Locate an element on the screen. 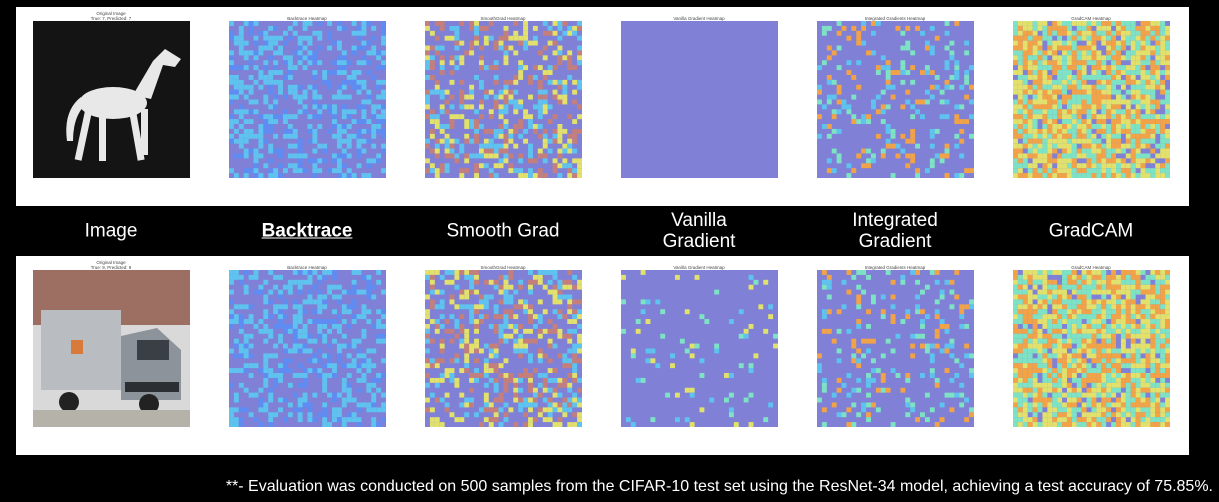 The height and width of the screenshot is (502, 1219). vanilla-gradient-heatmap-cells is located at coordinates (699, 348).